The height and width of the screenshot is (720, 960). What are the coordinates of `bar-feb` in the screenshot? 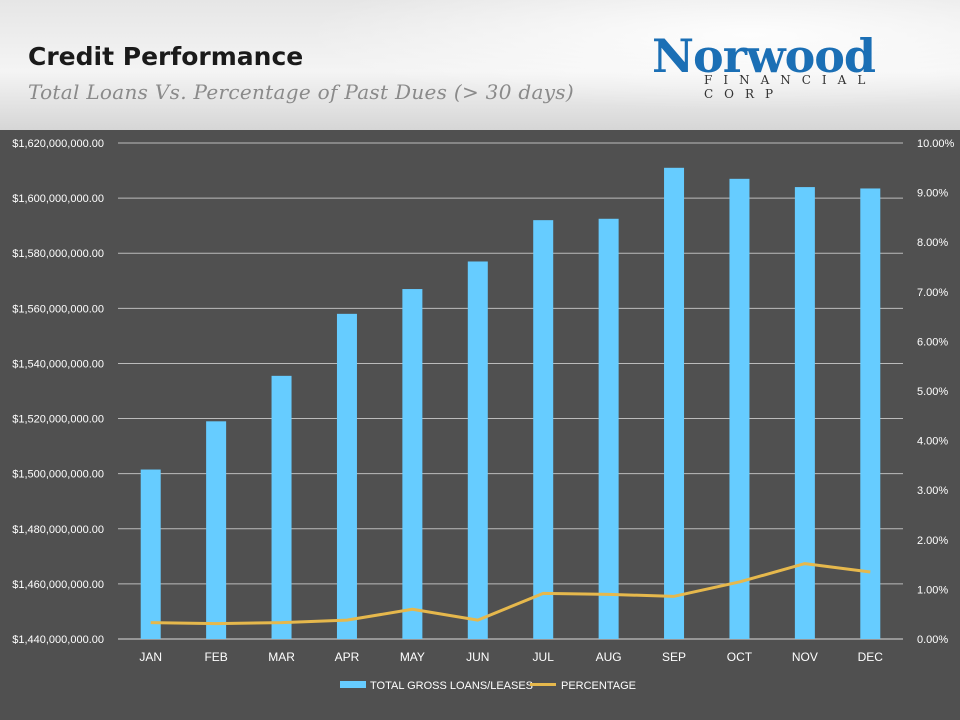 It's located at (216, 530).